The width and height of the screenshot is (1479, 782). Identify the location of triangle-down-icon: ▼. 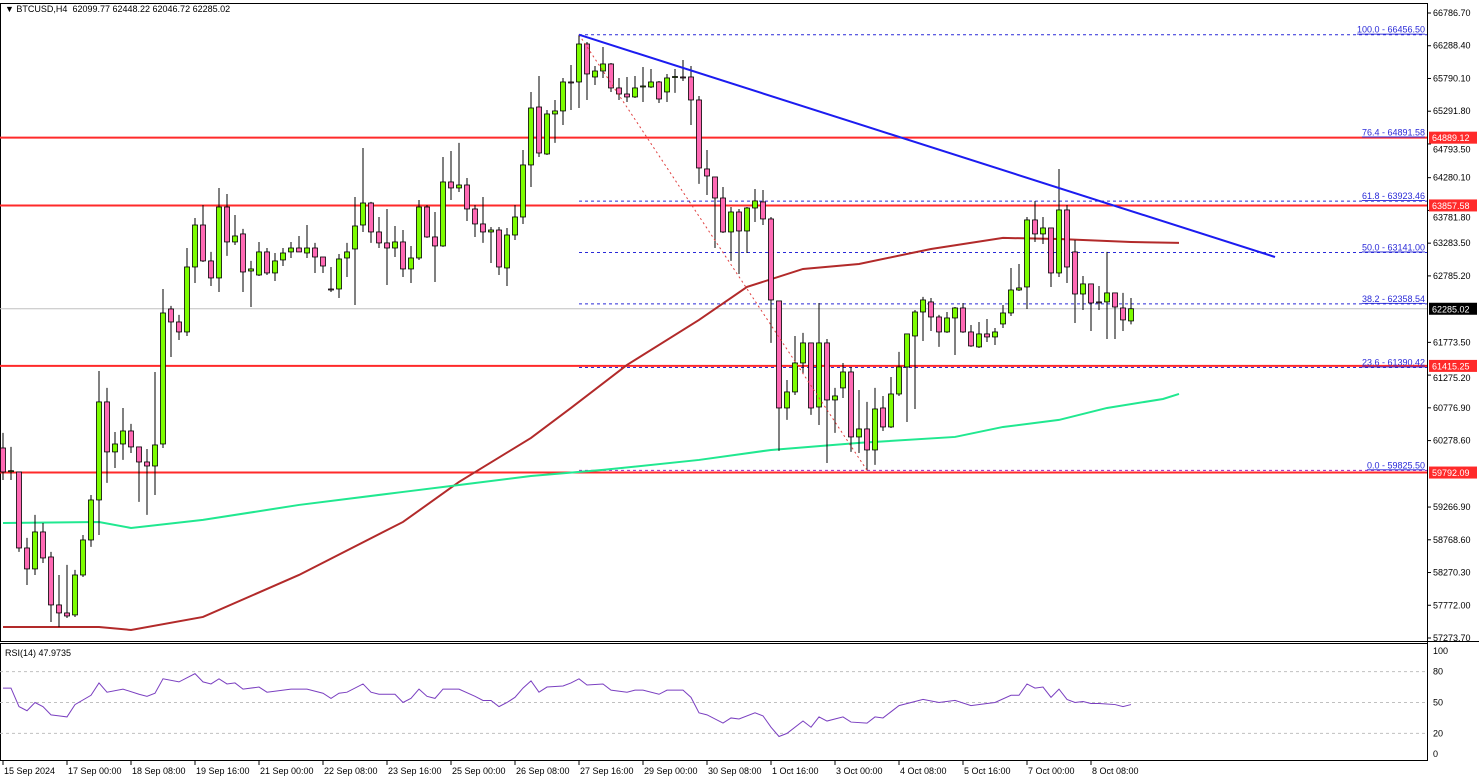
(11, 9).